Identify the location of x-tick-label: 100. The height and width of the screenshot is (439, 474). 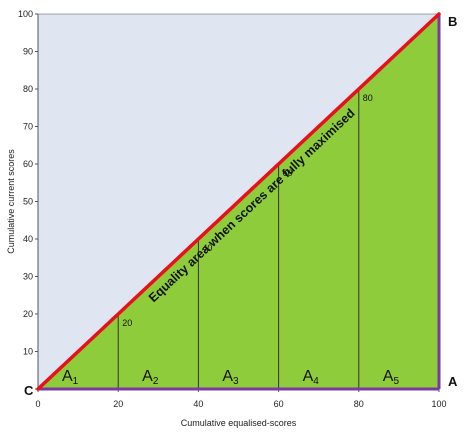
(438, 404).